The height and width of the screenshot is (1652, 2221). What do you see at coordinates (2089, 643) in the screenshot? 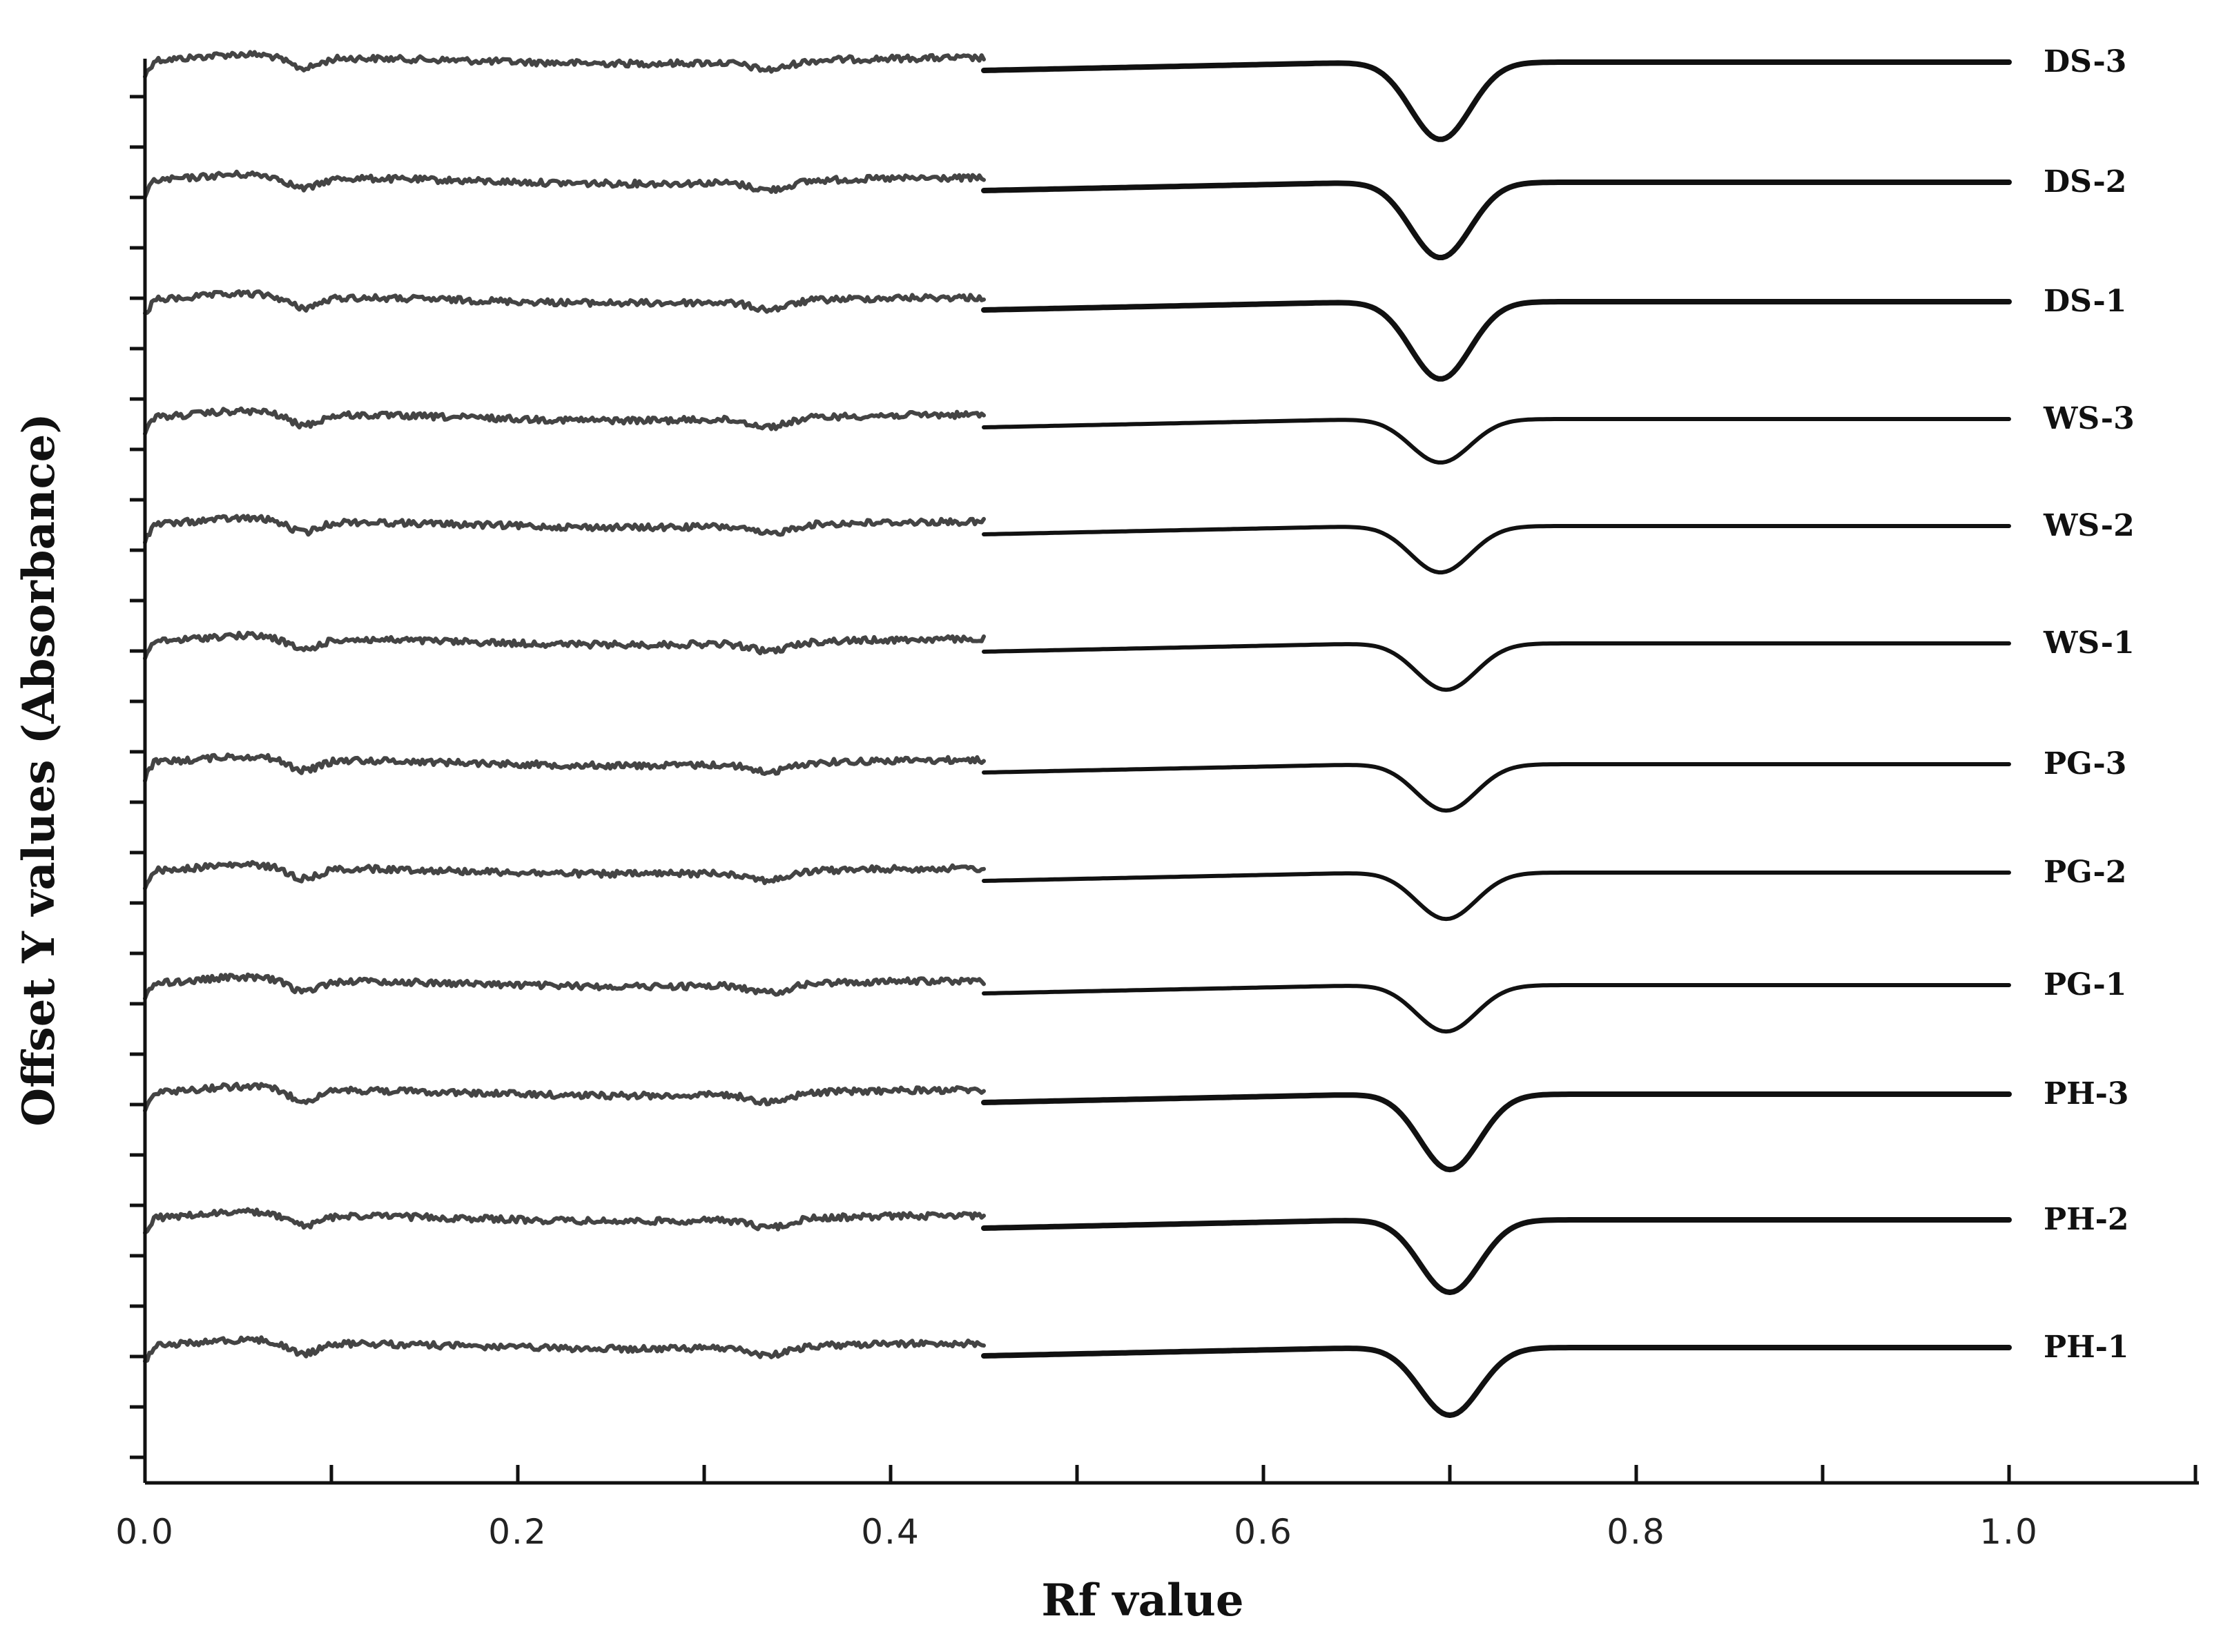
I see `series-label-ws-1: WS-1` at bounding box center [2089, 643].